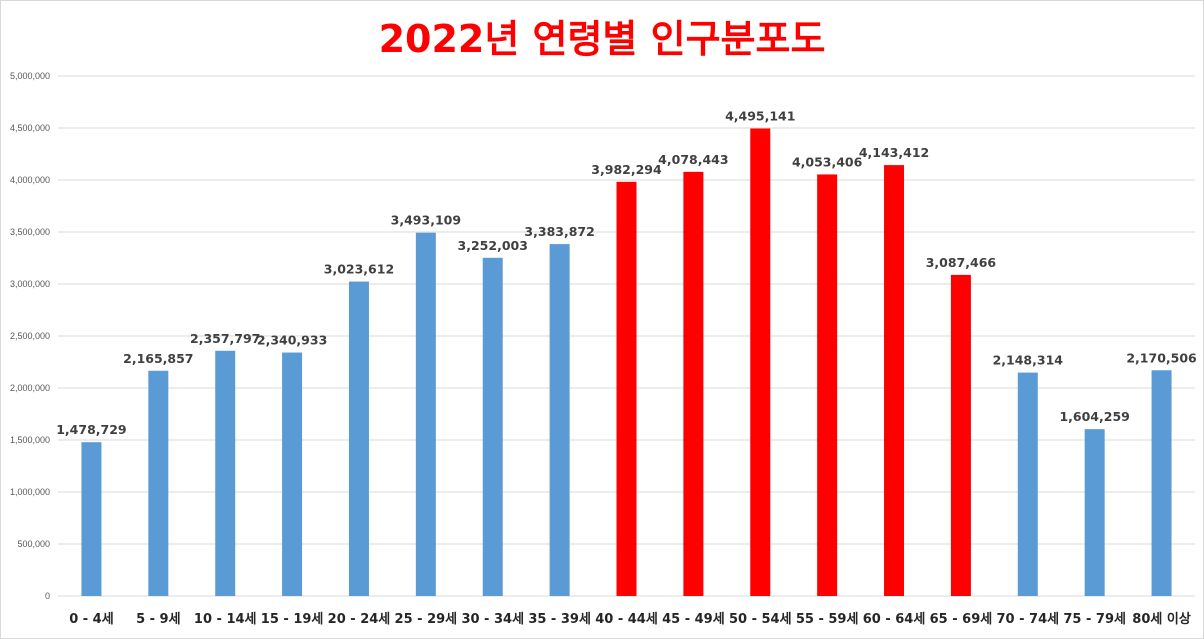 Image resolution: width=1204 pixels, height=639 pixels. Describe the element at coordinates (91, 429) in the screenshot. I see `data-label: 1,478,729` at that location.